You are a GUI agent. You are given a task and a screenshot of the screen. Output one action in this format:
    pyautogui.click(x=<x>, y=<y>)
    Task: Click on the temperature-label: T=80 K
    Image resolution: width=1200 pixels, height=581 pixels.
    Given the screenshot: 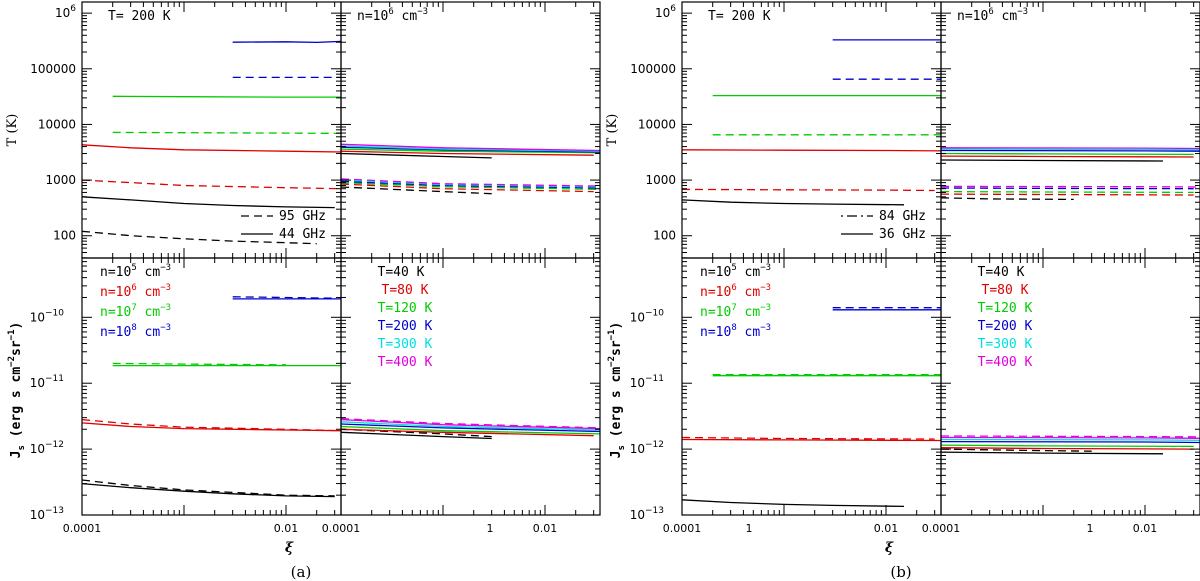 What is the action you would take?
    pyautogui.click(x=405, y=290)
    